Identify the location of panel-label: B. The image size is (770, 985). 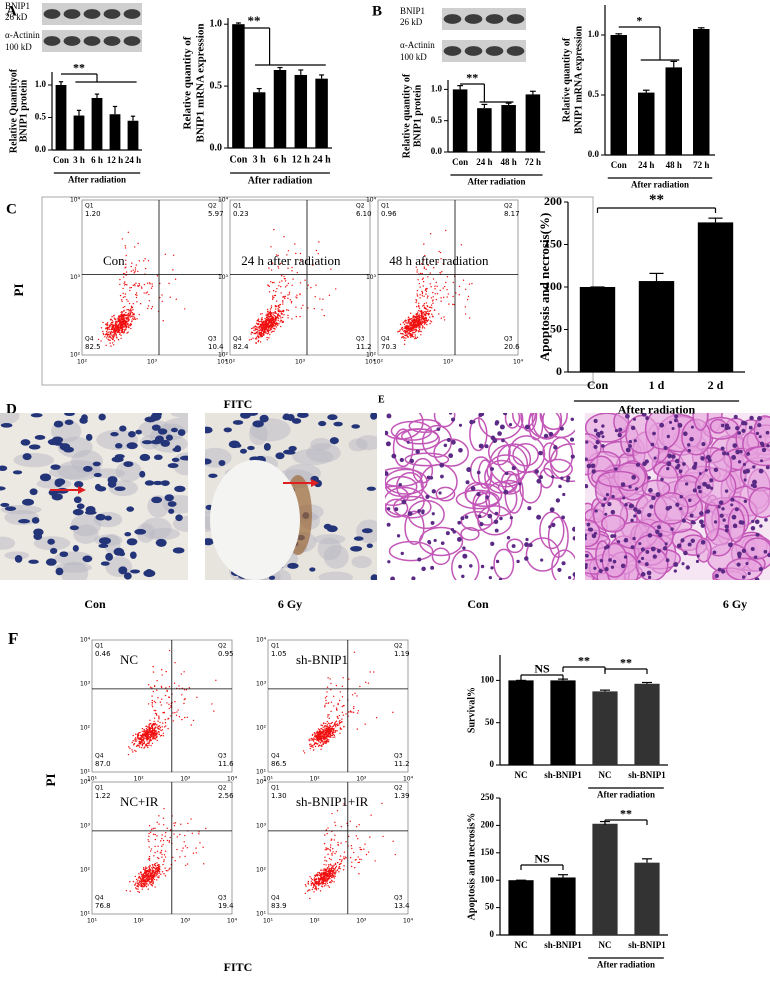
(377, 11).